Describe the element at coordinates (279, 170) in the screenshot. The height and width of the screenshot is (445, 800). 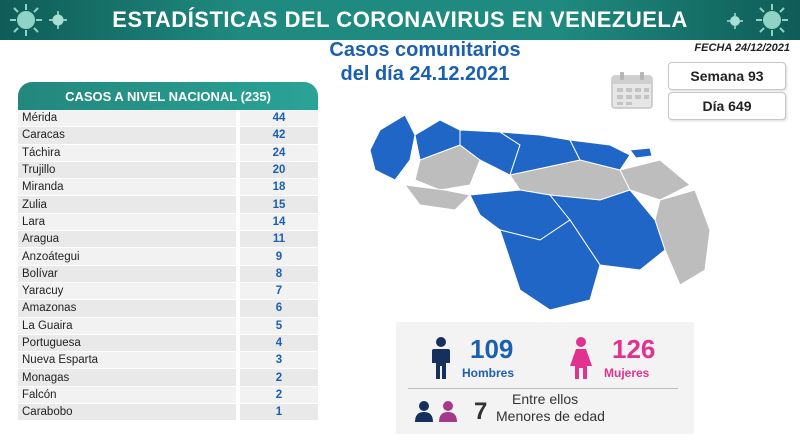
I see `state-case-count: 20` at that location.